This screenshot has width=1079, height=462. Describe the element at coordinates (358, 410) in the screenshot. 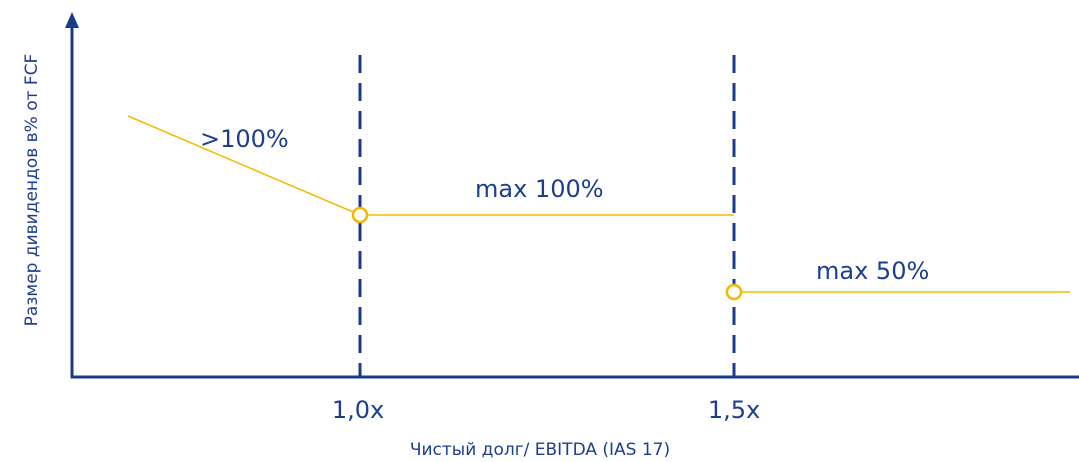

I see `x-tick-label: 1,0x` at that location.